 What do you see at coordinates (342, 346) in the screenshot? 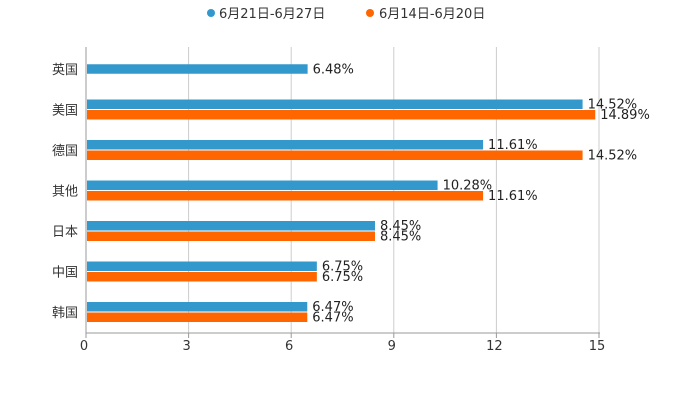
I see `x-tick-labels: 0 3 6 9 12 15` at bounding box center [342, 346].